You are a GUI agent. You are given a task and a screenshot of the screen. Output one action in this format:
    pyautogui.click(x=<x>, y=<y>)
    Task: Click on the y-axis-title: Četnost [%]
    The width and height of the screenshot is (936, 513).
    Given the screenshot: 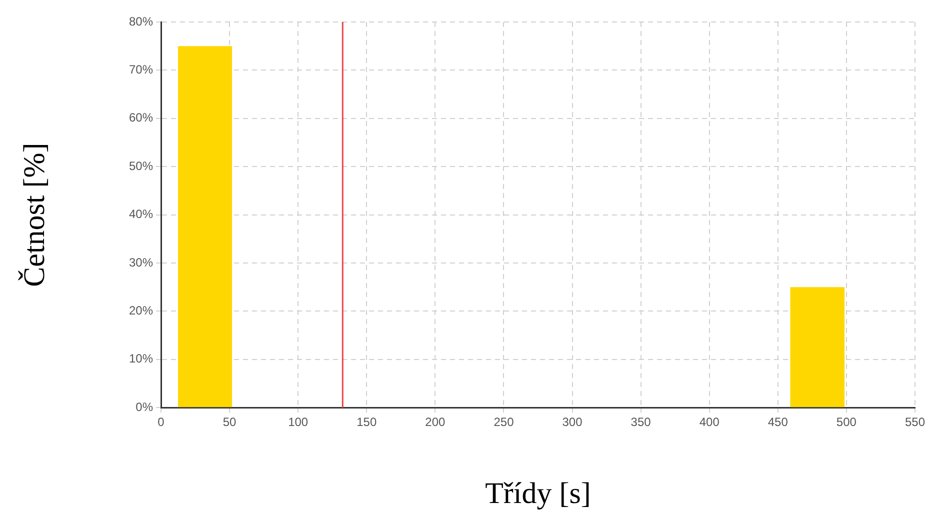 What is the action you would take?
    pyautogui.click(x=34, y=214)
    